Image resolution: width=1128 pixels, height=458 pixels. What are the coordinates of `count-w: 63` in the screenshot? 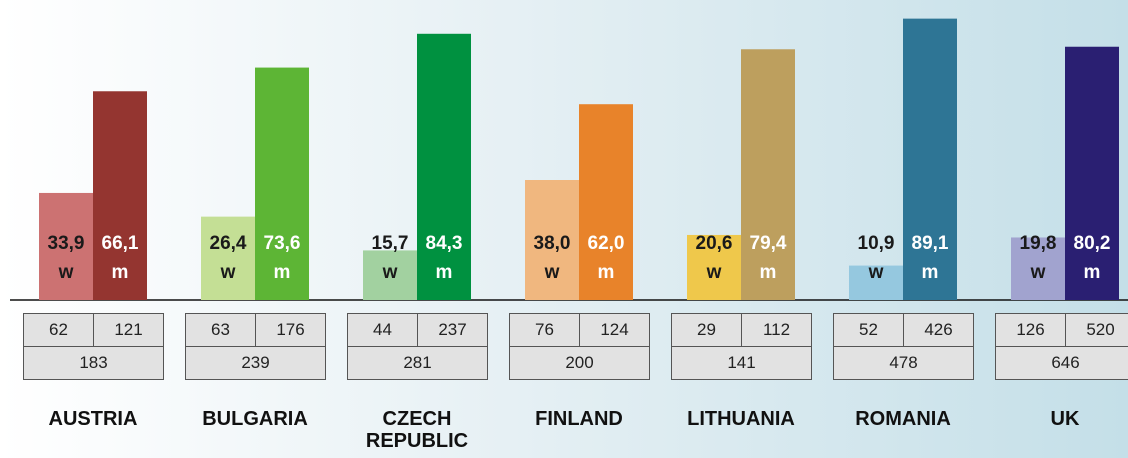 It's located at (220, 330).